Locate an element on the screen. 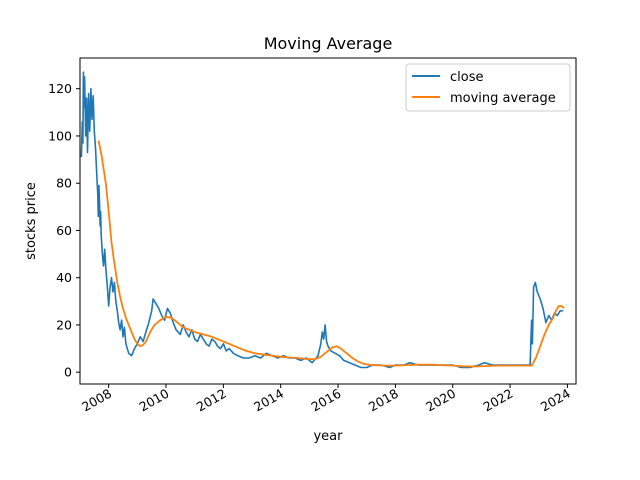 This screenshot has width=640, height=480. x-tick-label: 2012 is located at coordinates (211, 400).